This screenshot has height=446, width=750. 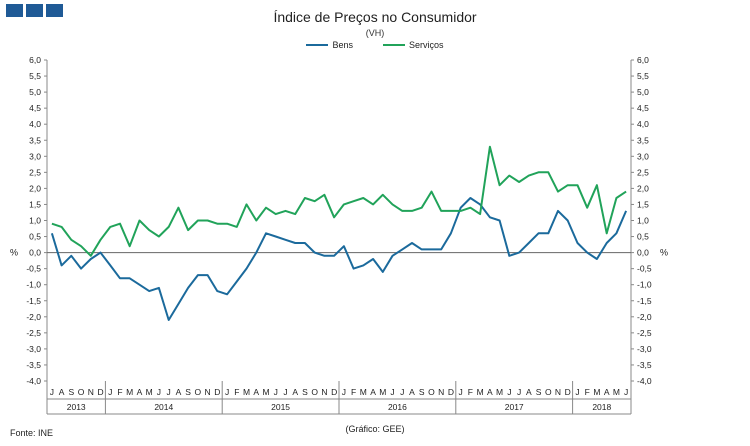 What do you see at coordinates (76, 407) in the screenshot?
I see `x-year-label: 2013` at bounding box center [76, 407].